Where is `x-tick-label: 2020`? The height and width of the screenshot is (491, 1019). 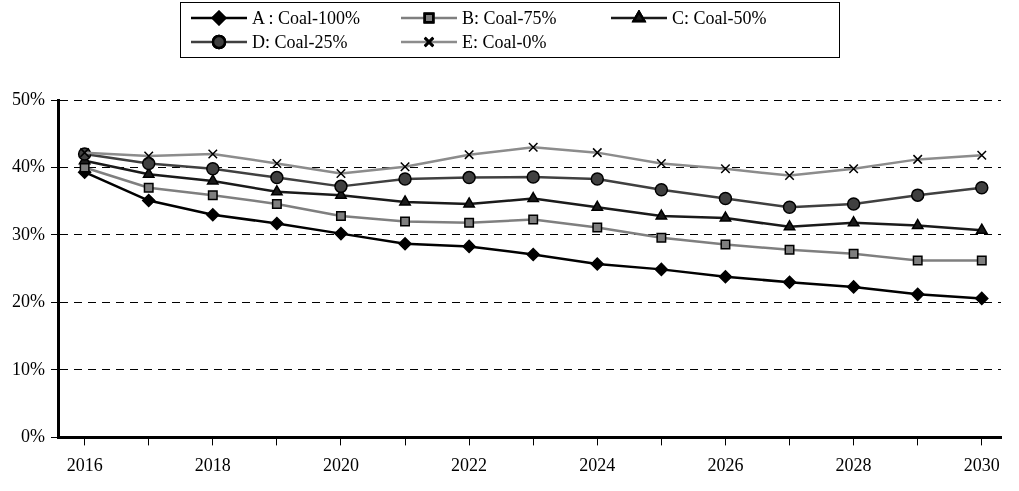
x-tick-label: 2020 is located at coordinates (340, 464).